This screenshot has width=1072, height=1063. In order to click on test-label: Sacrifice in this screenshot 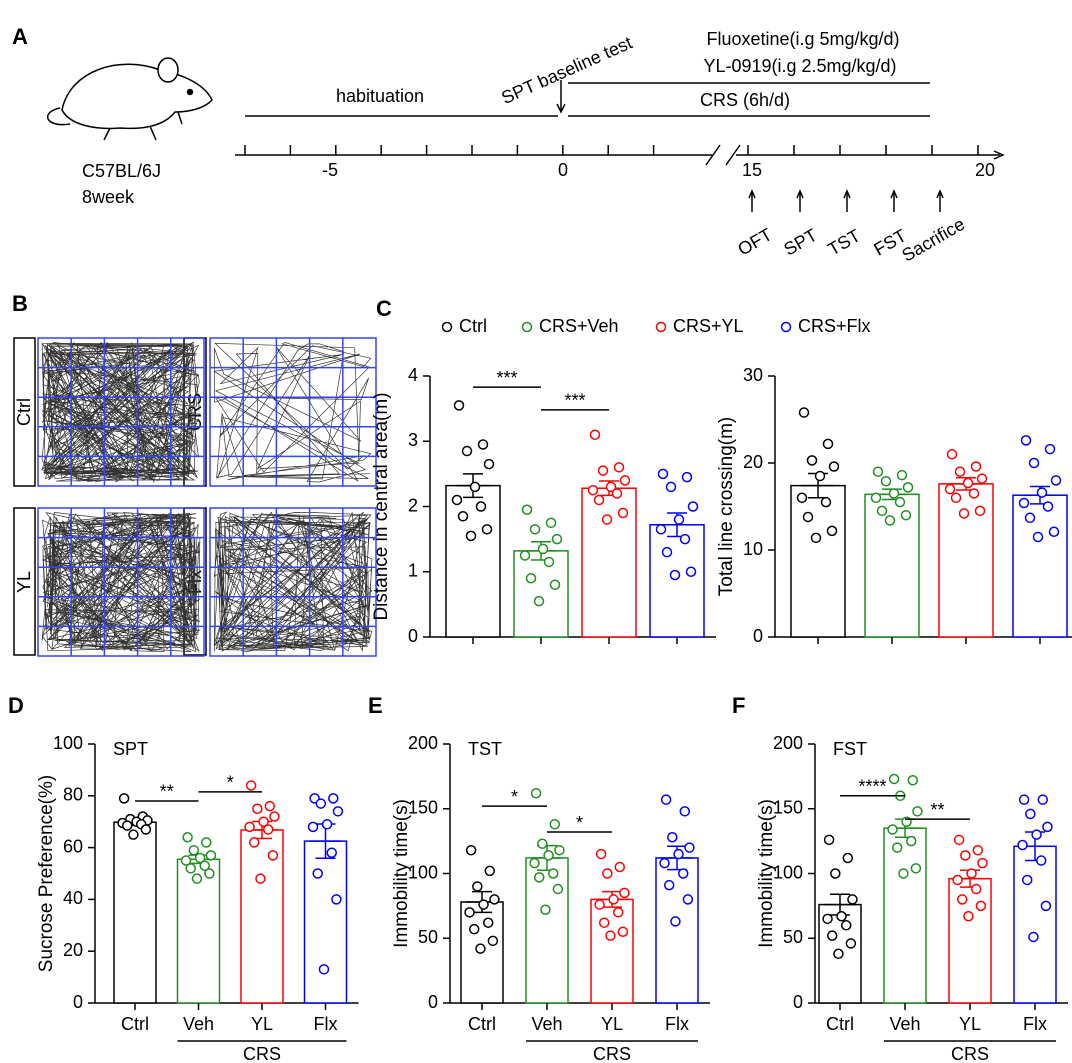, I will do `click(933, 240)`.